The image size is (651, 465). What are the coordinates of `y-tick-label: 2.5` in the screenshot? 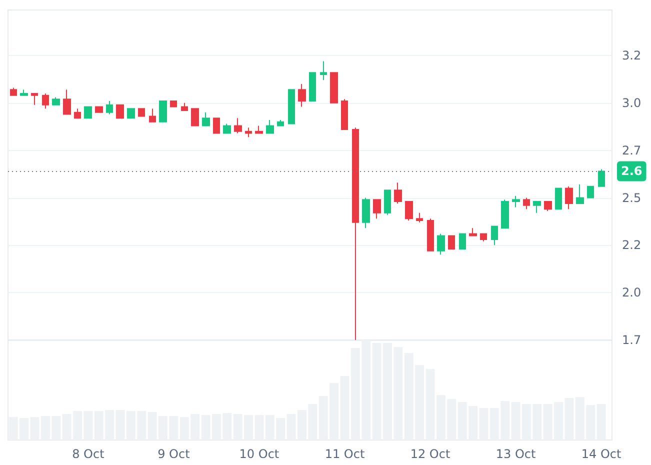 It's located at (632, 197).